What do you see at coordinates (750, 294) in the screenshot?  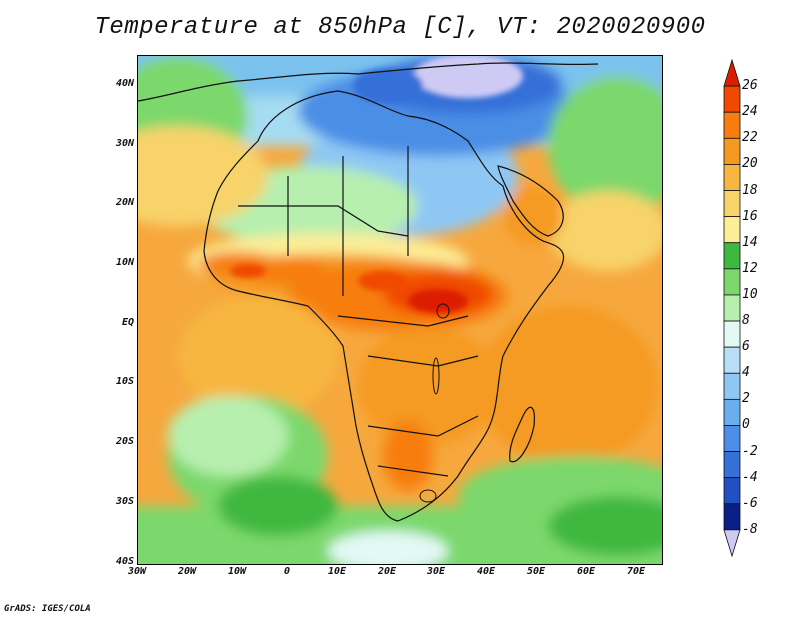 I see `colorbar-level-label: 10` at bounding box center [750, 294].